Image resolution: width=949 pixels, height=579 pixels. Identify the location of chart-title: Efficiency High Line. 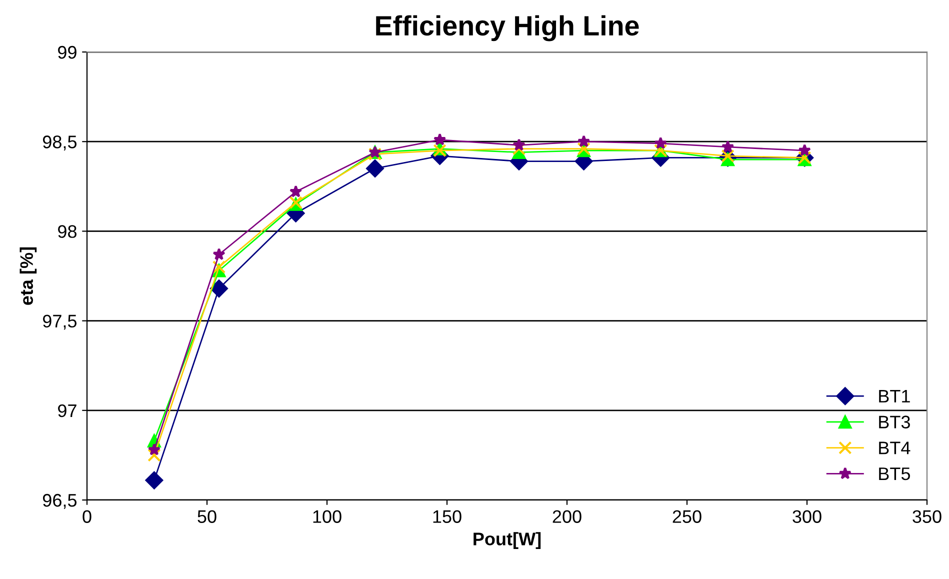
(507, 28).